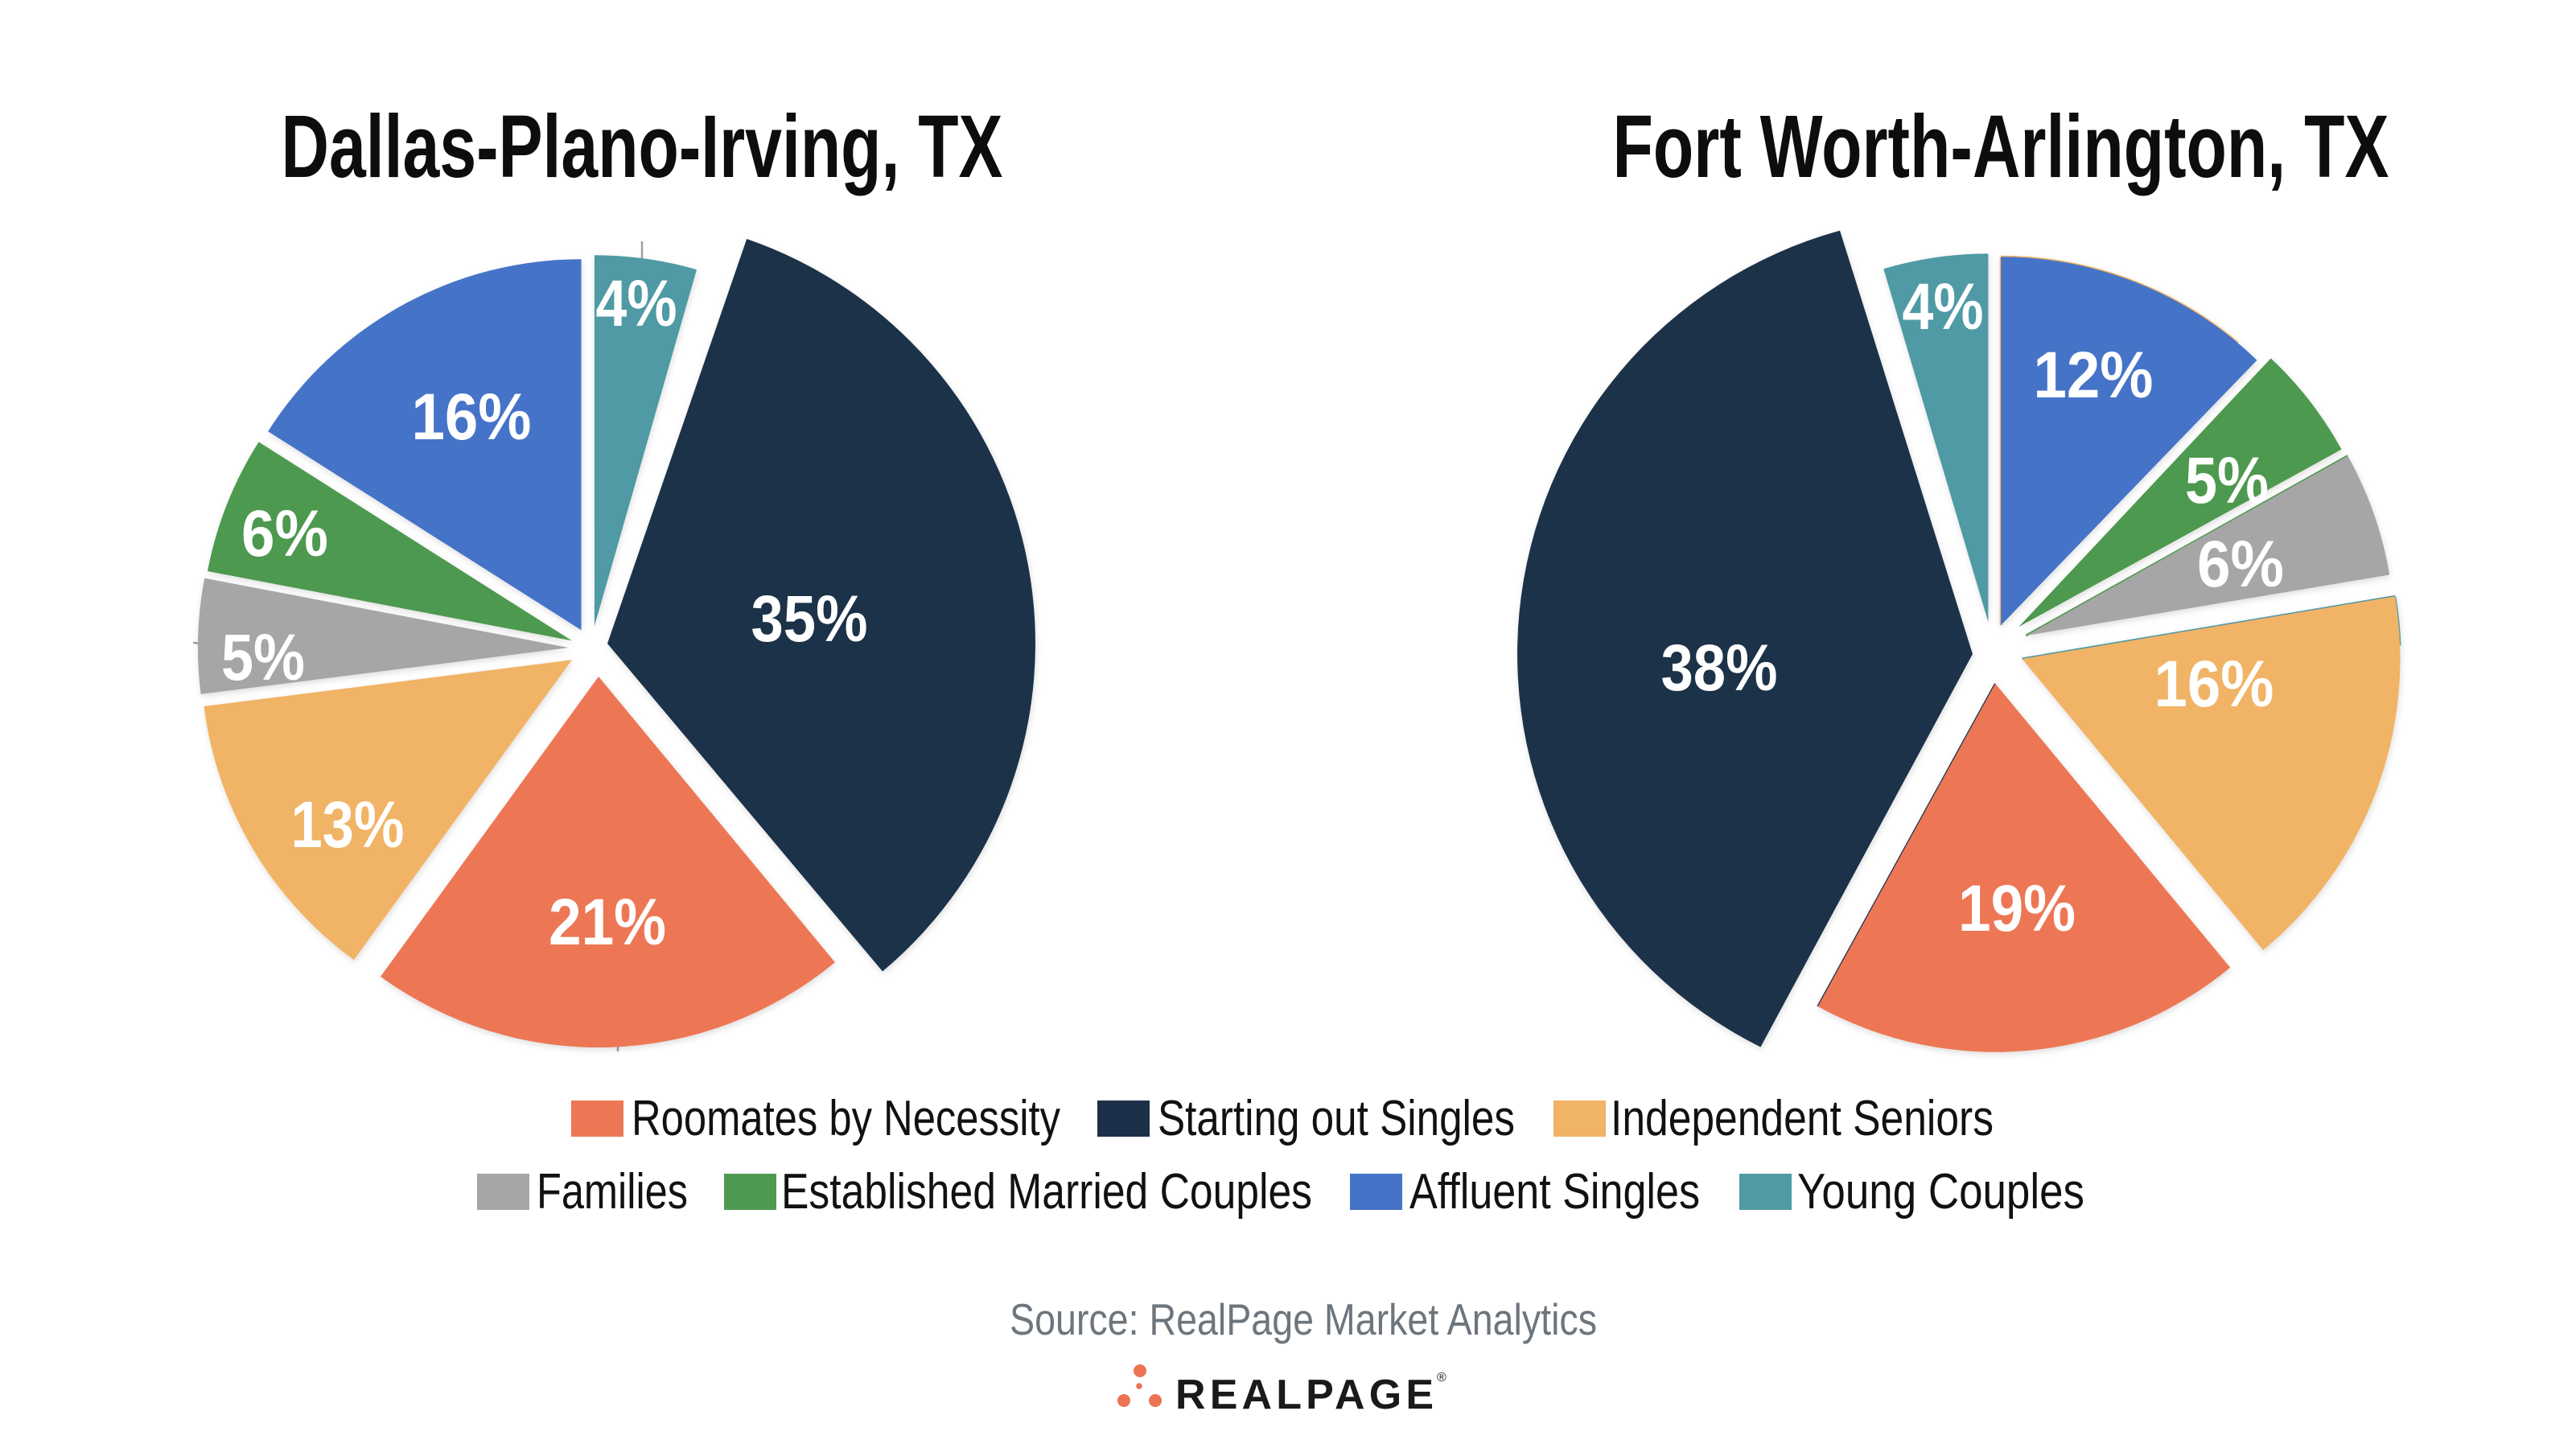  I want to click on svg-text: 21%, so click(607, 922).